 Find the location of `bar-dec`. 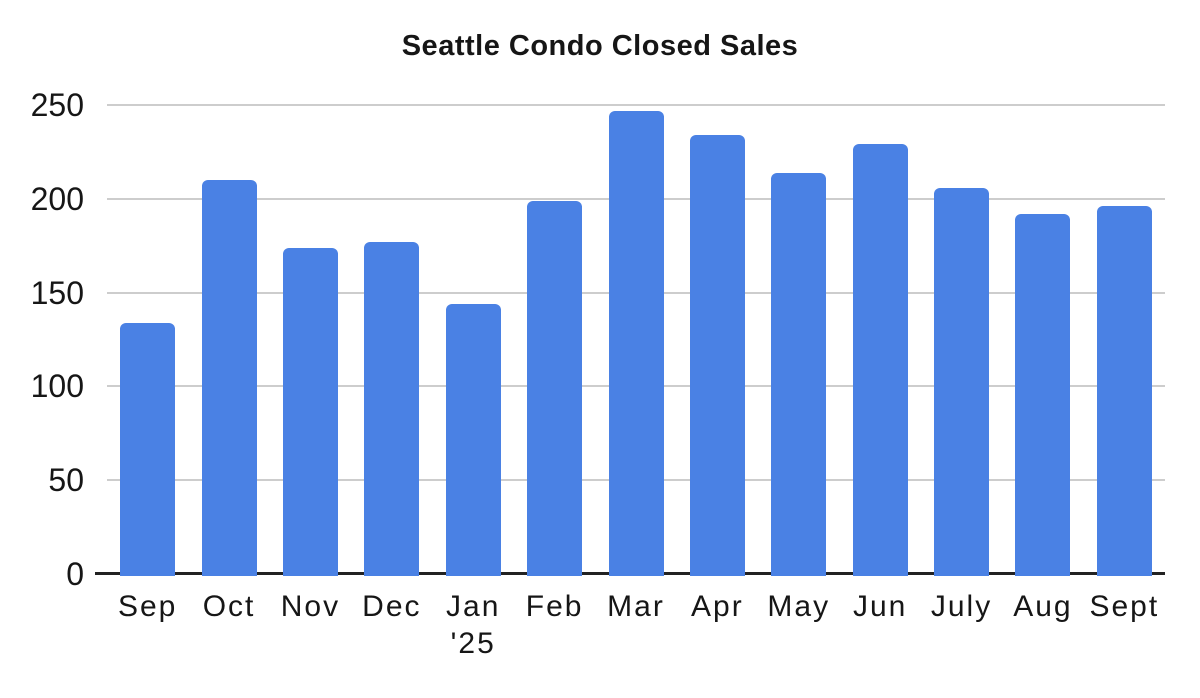

bar-dec is located at coordinates (392, 408).